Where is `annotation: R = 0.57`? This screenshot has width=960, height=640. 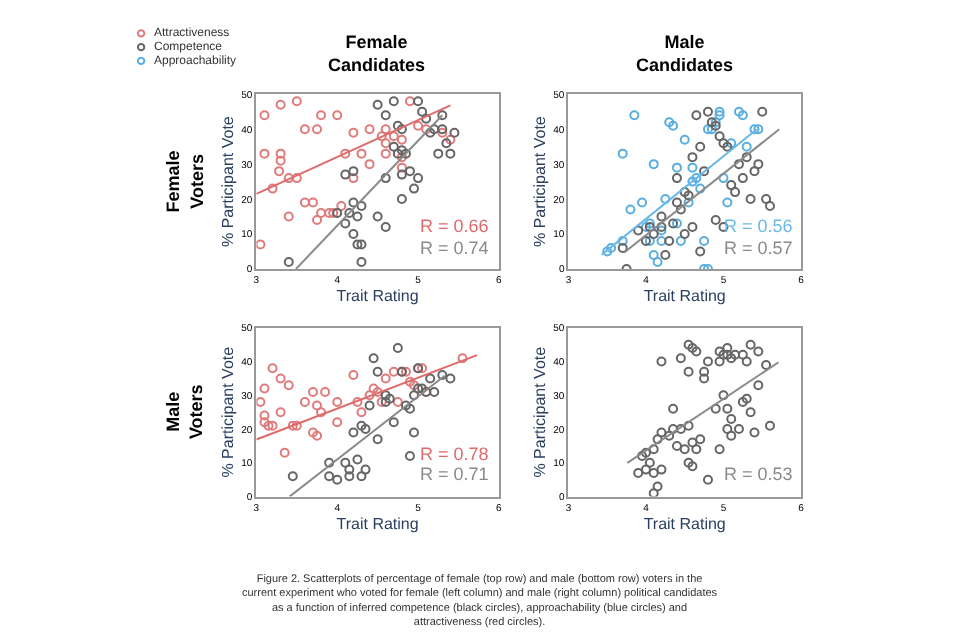
annotation: R = 0.57 is located at coordinates (758, 248).